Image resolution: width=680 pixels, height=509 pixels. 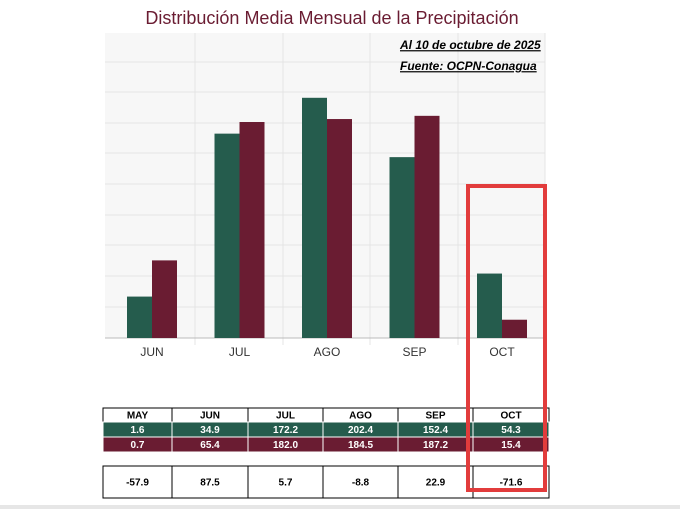 What do you see at coordinates (468, 66) in the screenshot?
I see `annotation: Fuente: OCPN-Conagua` at bounding box center [468, 66].